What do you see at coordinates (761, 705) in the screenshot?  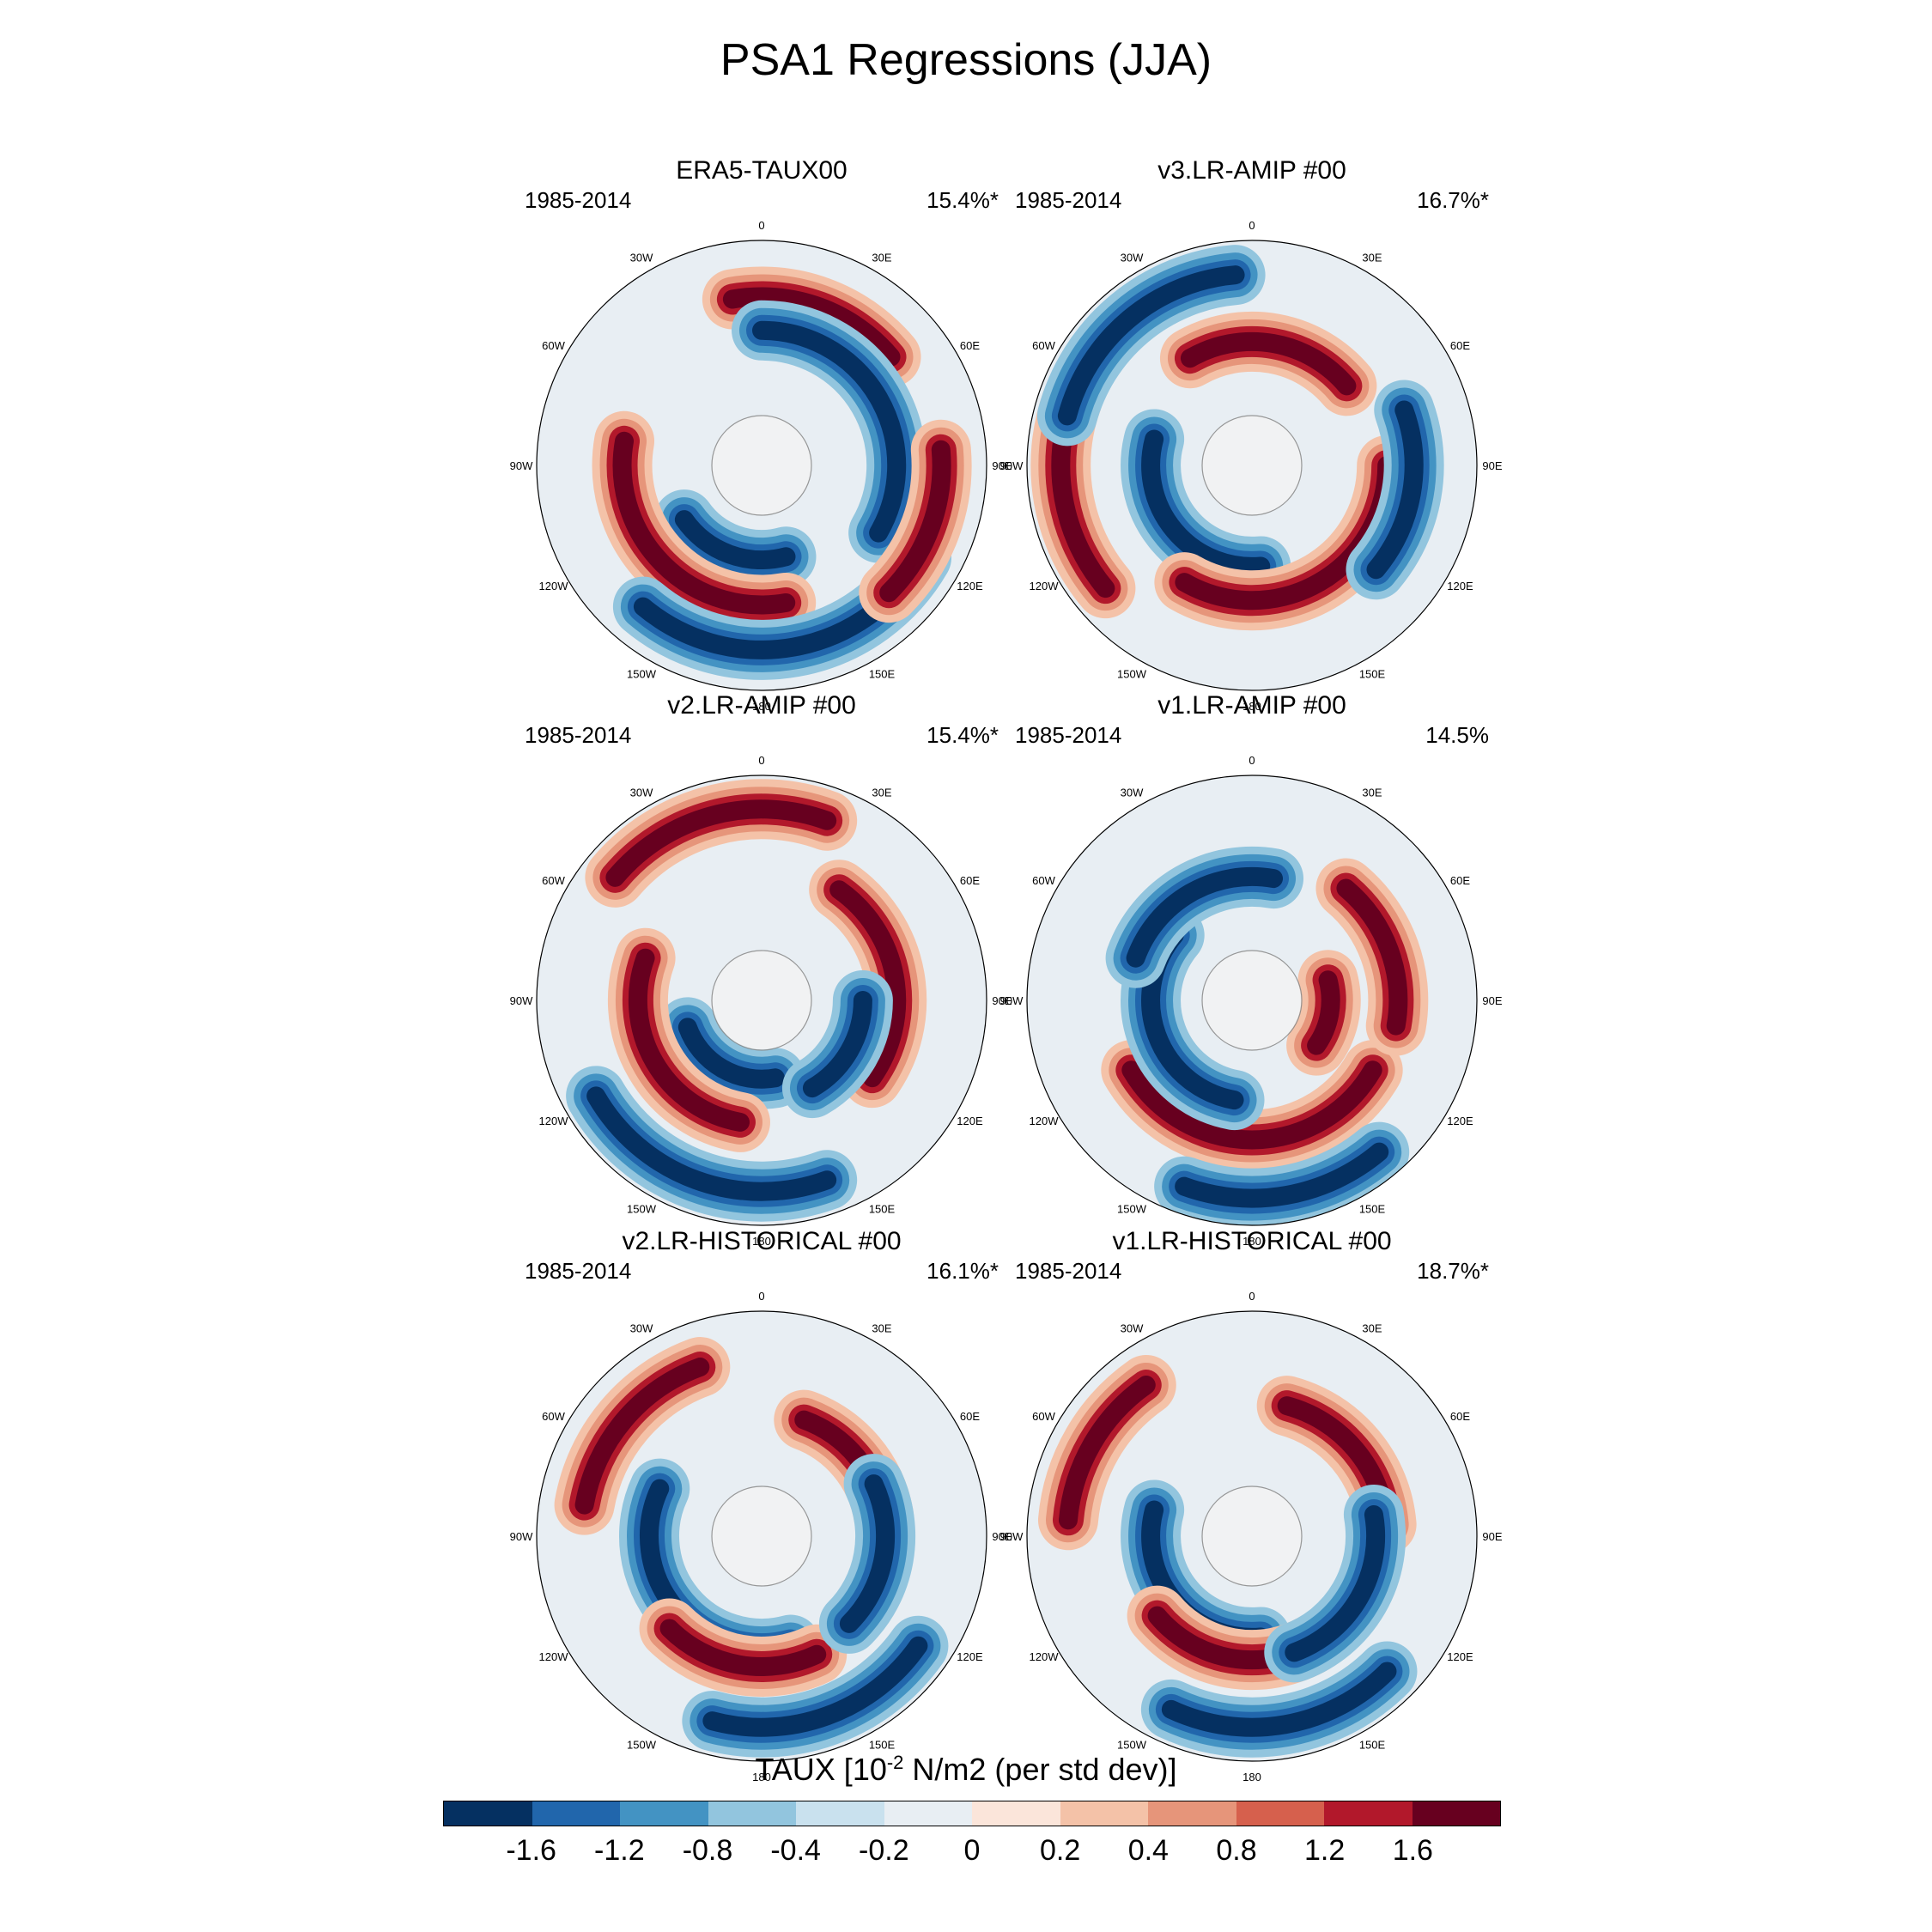 I see `panel-title: v2.LR-AMIP #00` at bounding box center [761, 705].